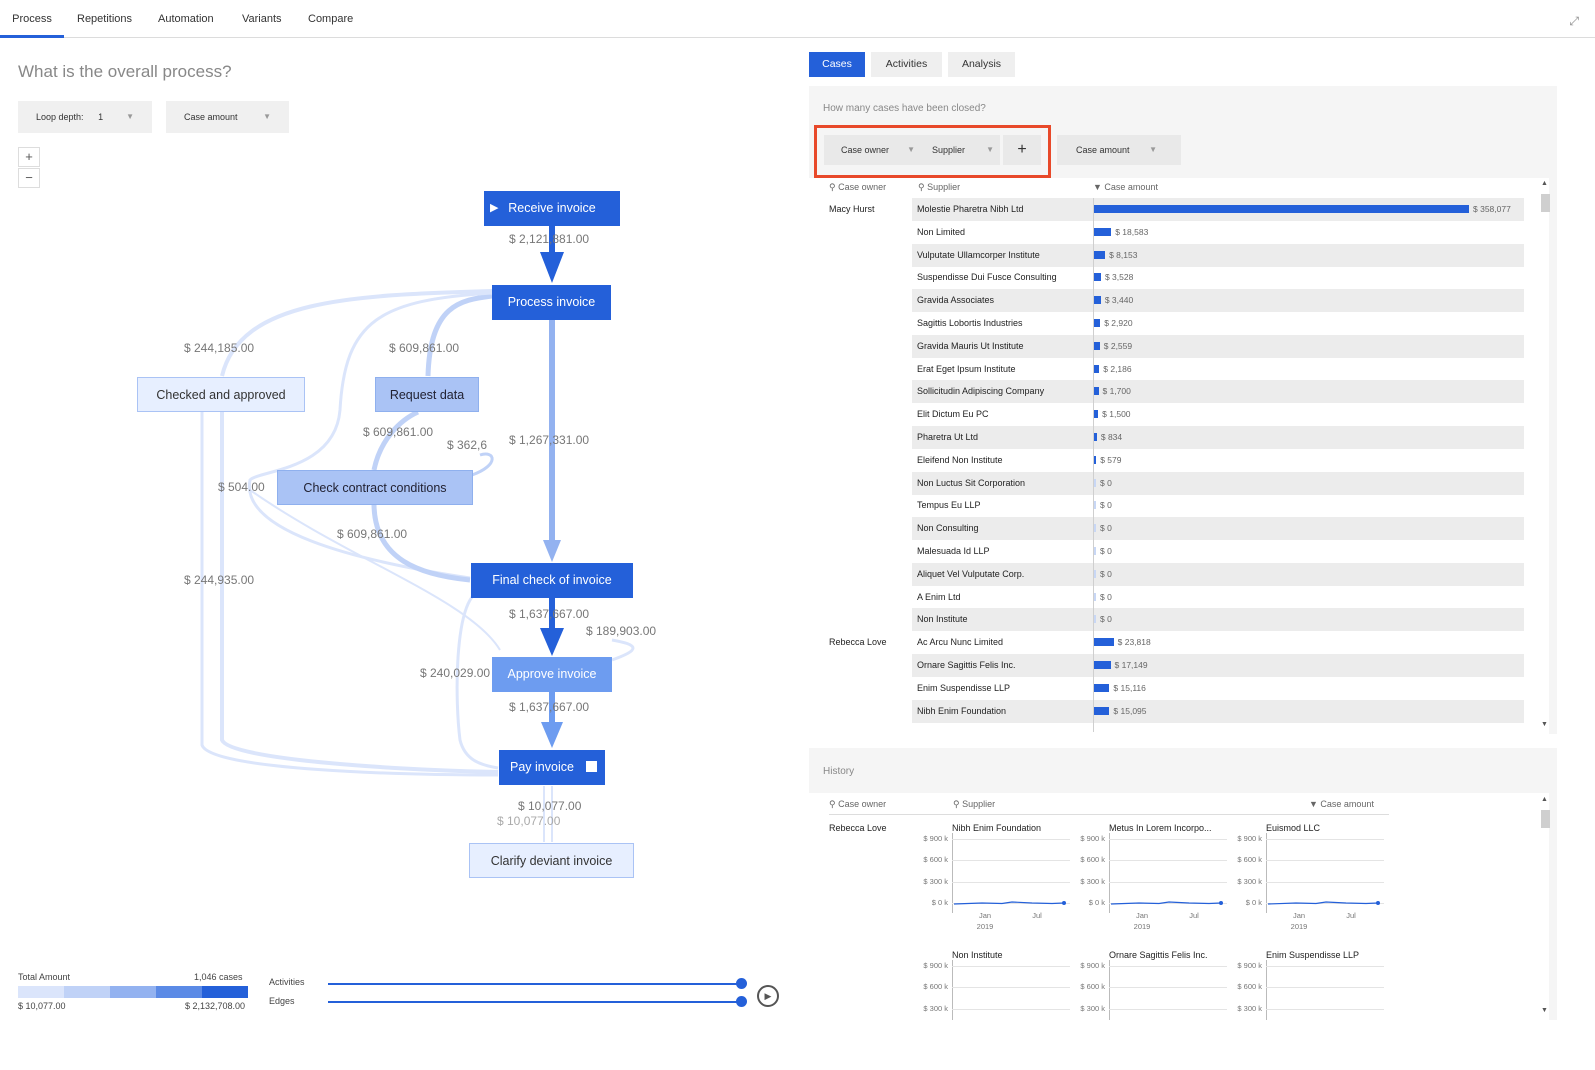 This screenshot has height=1070, width=1595. I want to click on table-row: Vulputate Ullamcorper Institute $ 8,153, so click(1218, 255).